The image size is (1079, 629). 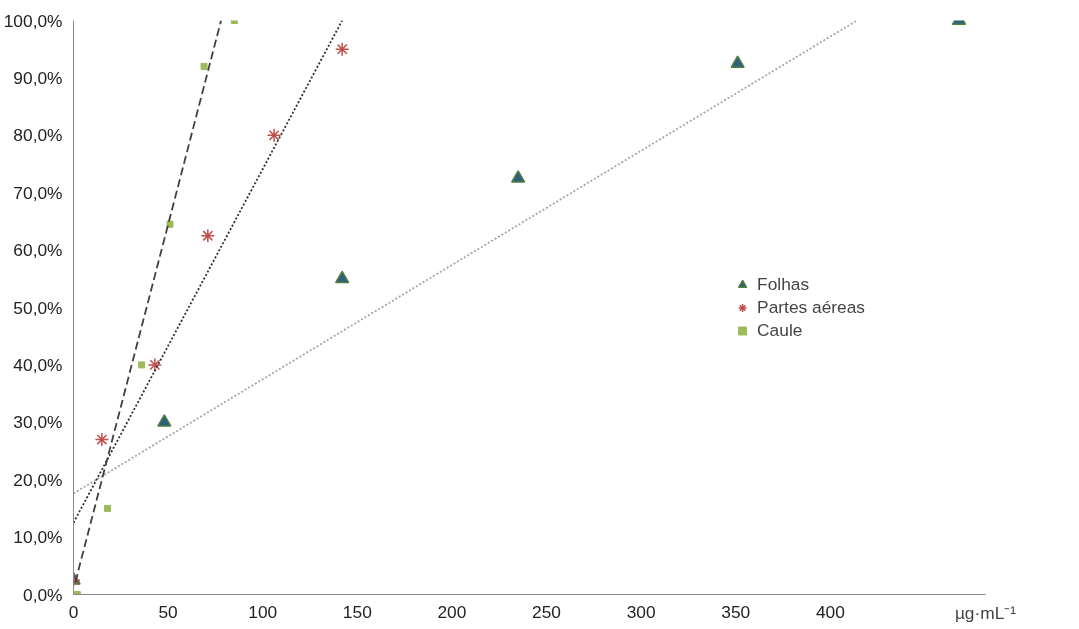 What do you see at coordinates (357, 611) in the screenshot?
I see `x-tick-label: 150` at bounding box center [357, 611].